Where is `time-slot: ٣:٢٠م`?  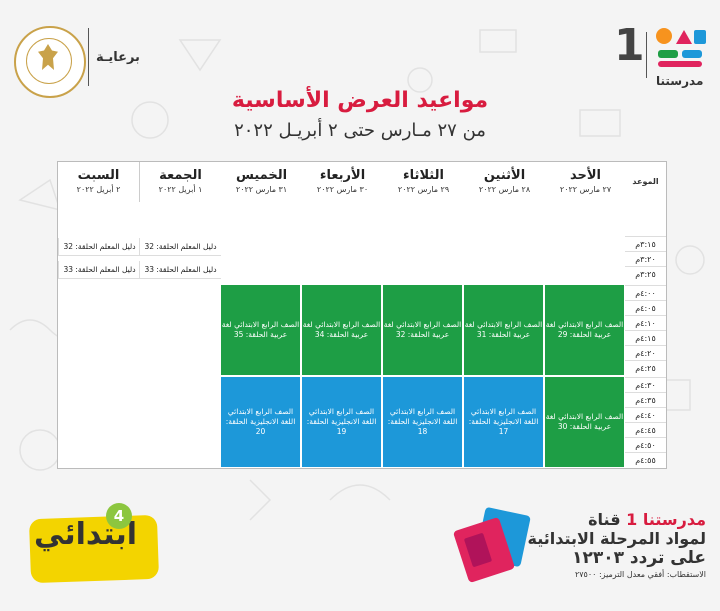
time-slot: ٣:٢٠م is located at coordinates (645, 259).